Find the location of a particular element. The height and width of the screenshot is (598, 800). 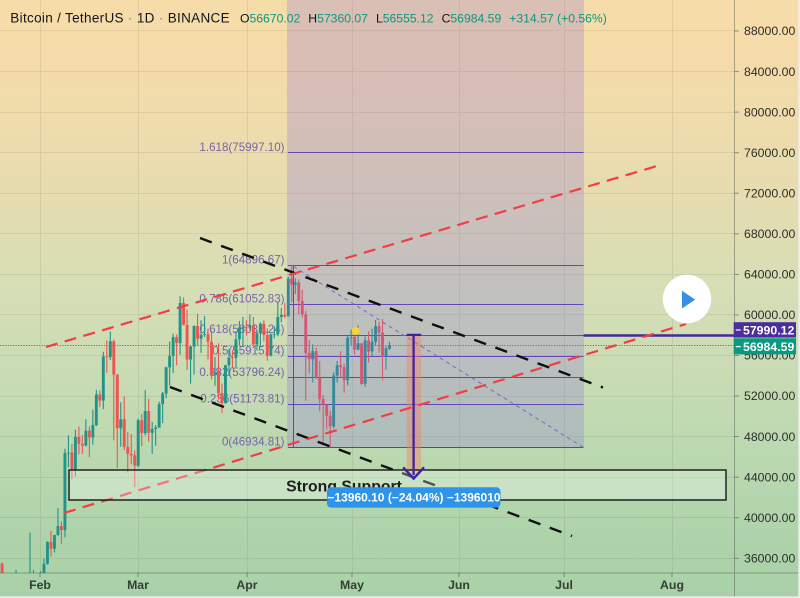

svg-text: Feb is located at coordinates (40, 585).